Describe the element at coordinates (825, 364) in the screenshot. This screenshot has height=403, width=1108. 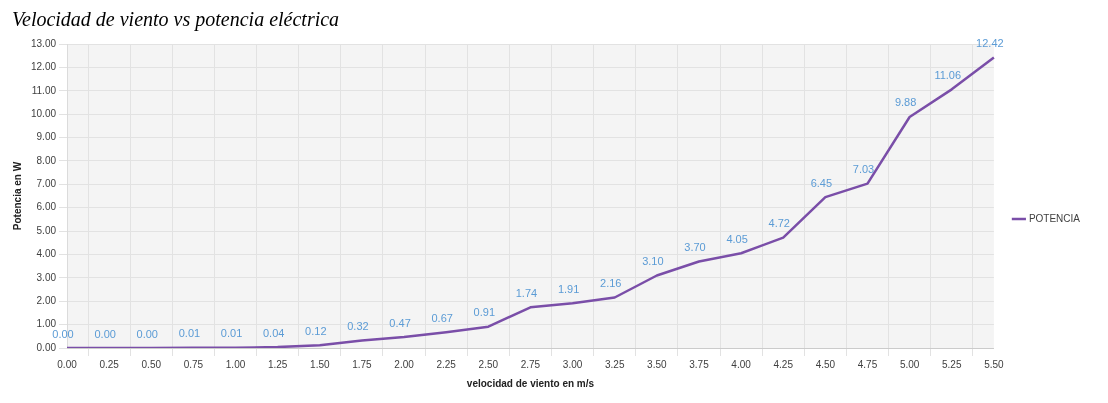
I see `x-tick-label: 4.50` at that location.